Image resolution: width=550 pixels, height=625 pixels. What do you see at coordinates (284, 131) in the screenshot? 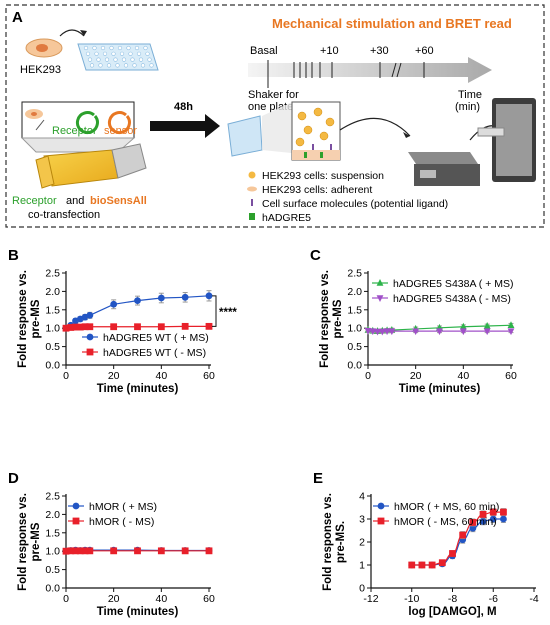
I see `well-zoom-illustration` at bounding box center [284, 131].